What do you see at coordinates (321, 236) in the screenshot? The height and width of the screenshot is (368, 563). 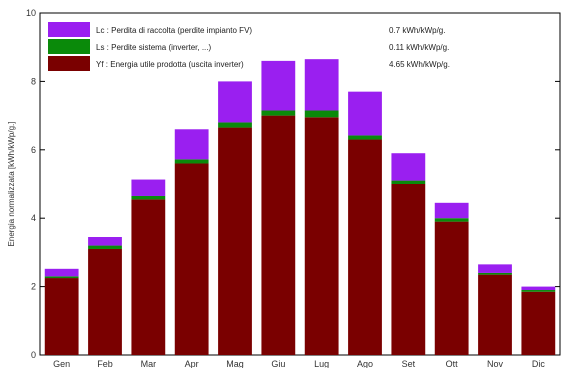 I see `bar-segment-yf-lug` at bounding box center [321, 236].